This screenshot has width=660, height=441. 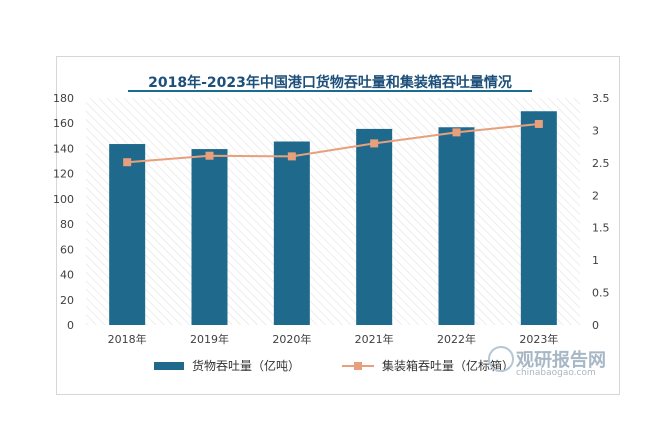 What do you see at coordinates (67, 249) in the screenshot?
I see `y-left-tick-label: 60` at bounding box center [67, 249].